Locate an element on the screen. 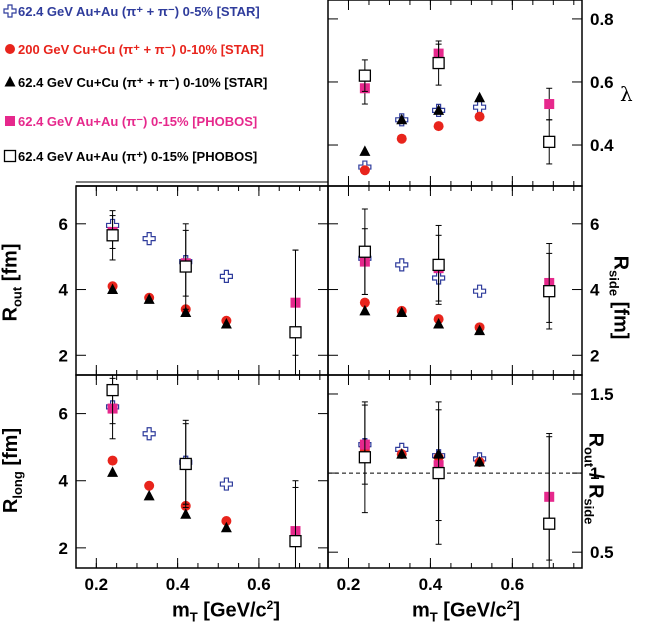  lambda-axis-title: λ is located at coordinates (626, 94).